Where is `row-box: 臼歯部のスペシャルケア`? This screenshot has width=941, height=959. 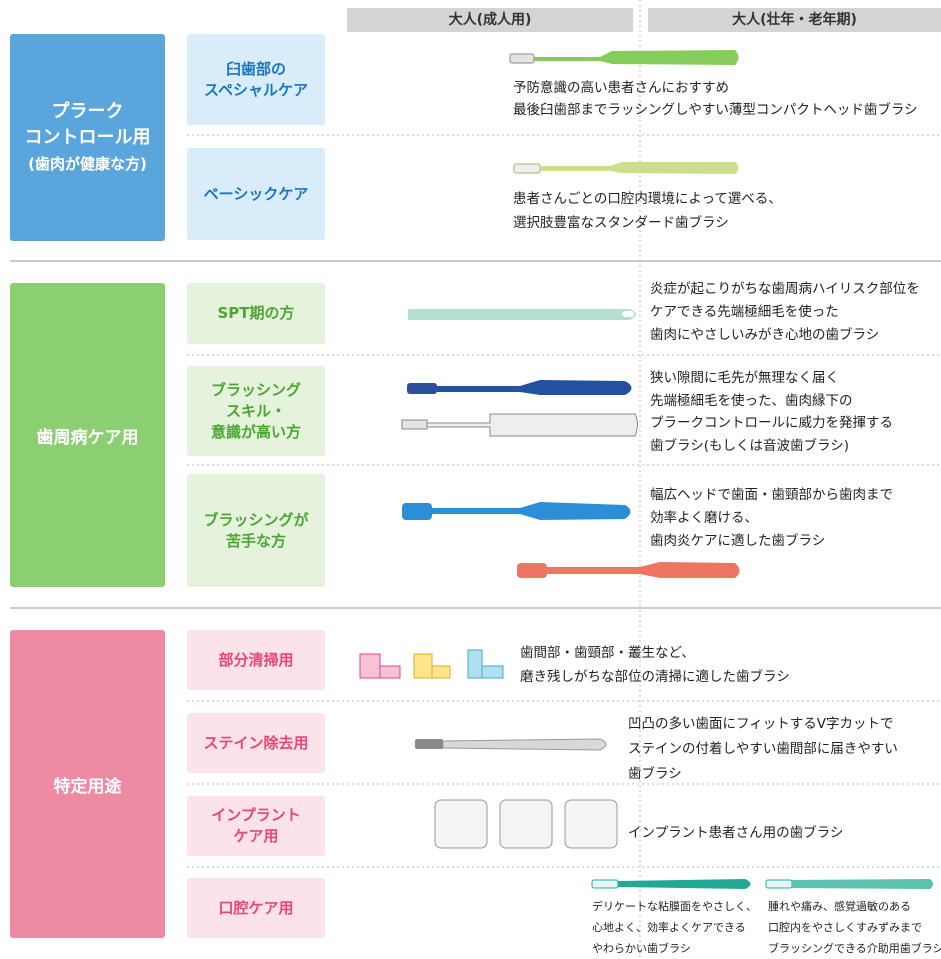 row-box: 臼歯部のスペシャルケア is located at coordinates (256, 79).